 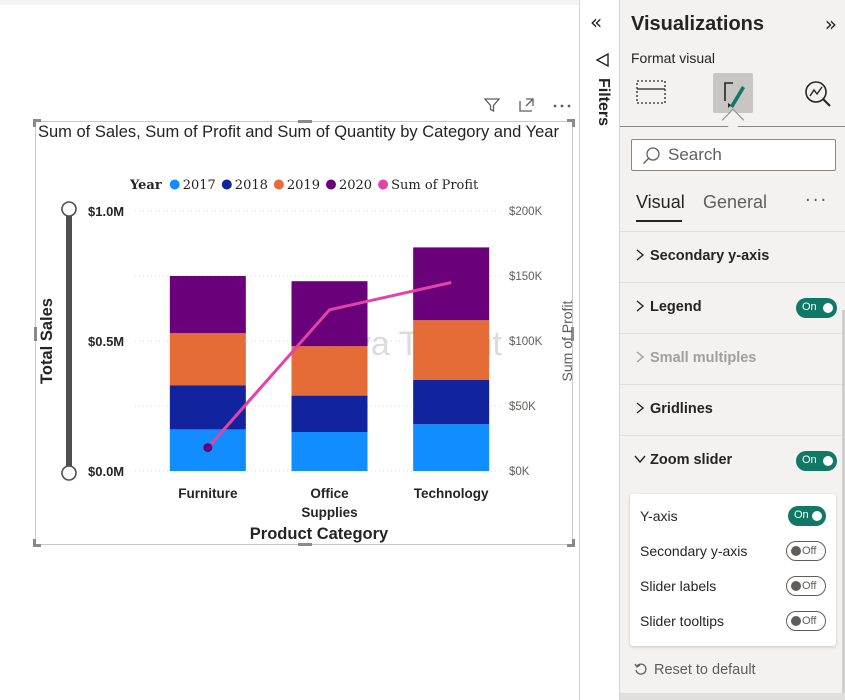 I want to click on bar-segment-2019-office-supplies, so click(x=329, y=371).